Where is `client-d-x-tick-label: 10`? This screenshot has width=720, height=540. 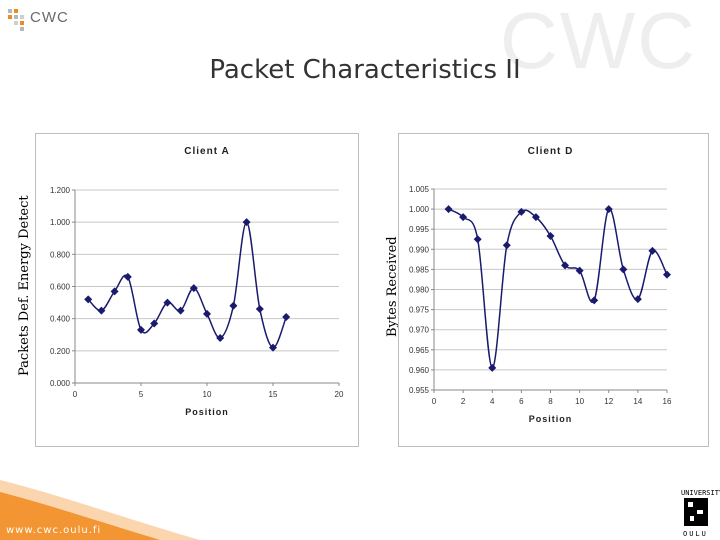 client-d-x-tick-label: 10 is located at coordinates (579, 401).